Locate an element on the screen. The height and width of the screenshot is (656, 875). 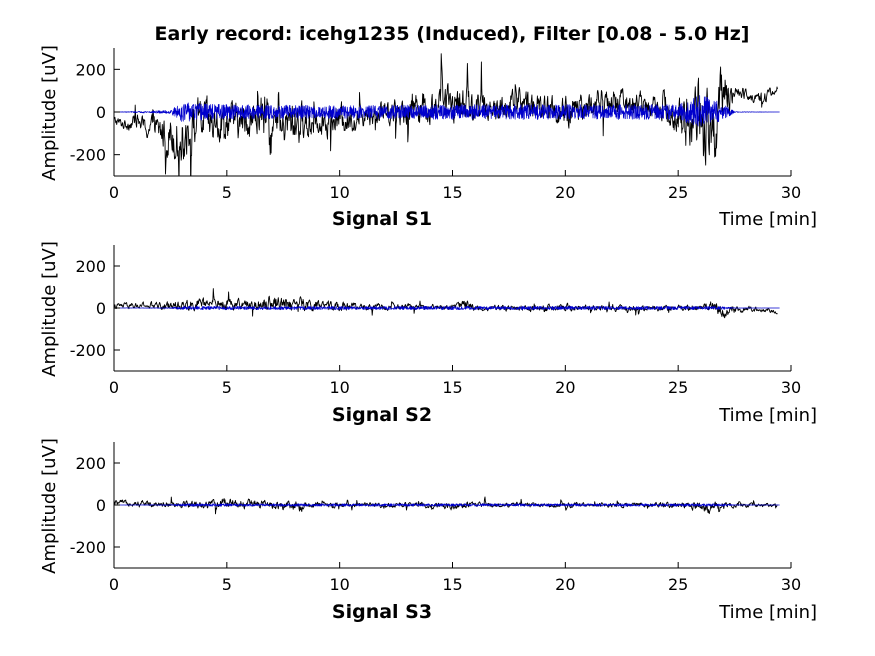
ylabel-s2: Amplitude [uV] is located at coordinates (49, 309).